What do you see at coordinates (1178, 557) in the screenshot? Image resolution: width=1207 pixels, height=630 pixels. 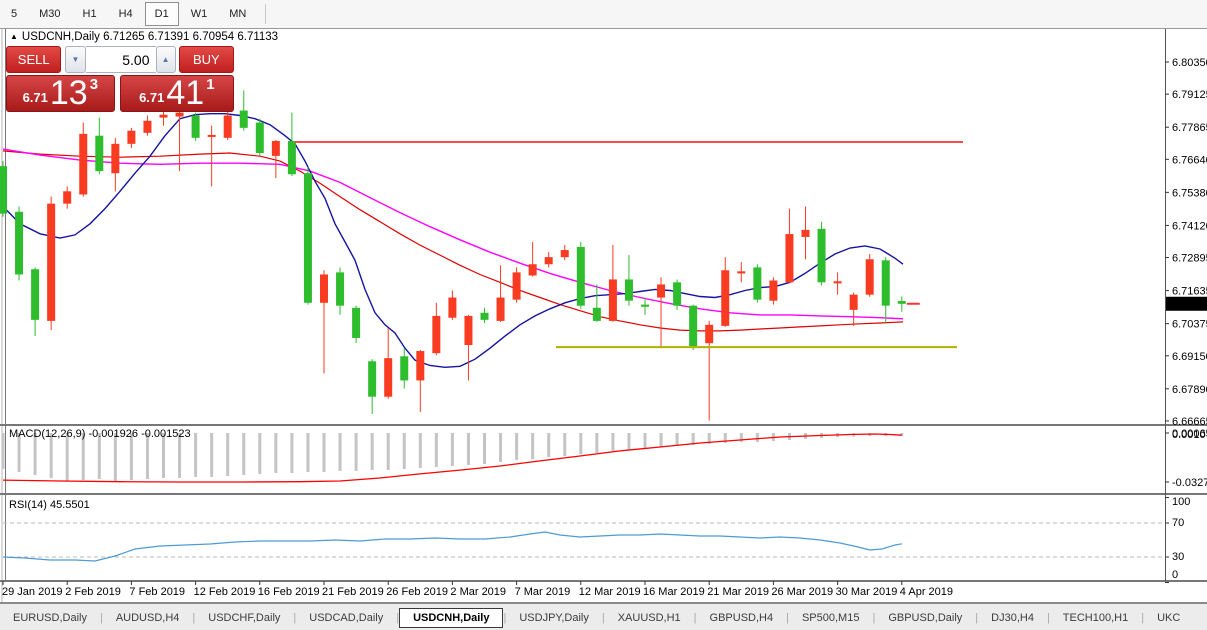 I see `rsi-scale-label: 30` at bounding box center [1178, 557].